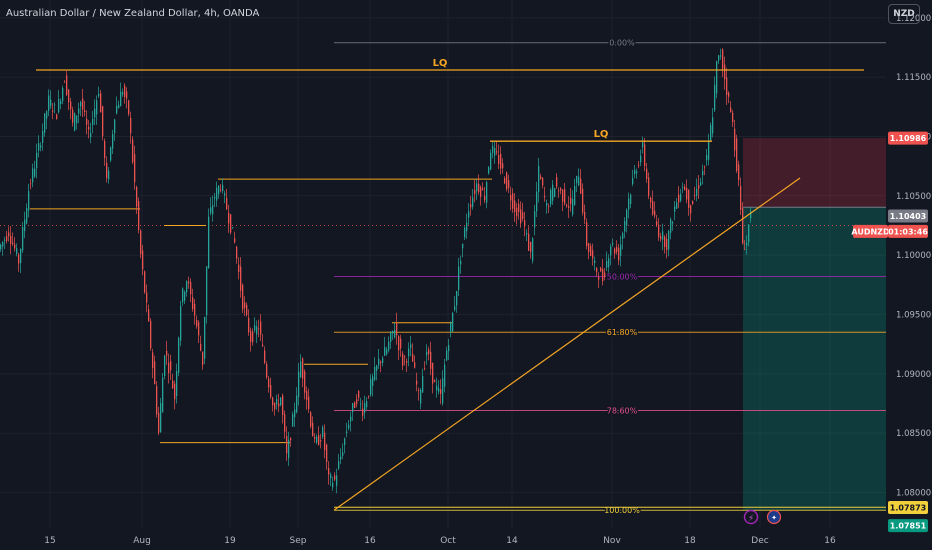  Describe the element at coordinates (622, 276) in the screenshot. I see `fib-level-label: 50.00%` at that location.